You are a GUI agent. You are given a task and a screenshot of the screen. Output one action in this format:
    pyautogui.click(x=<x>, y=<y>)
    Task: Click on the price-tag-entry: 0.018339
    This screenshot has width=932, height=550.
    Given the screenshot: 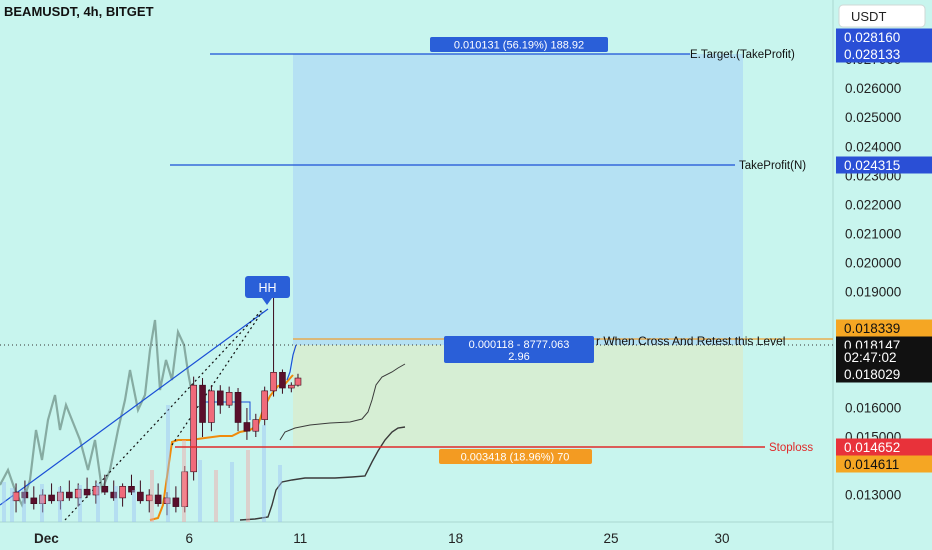 What is the action you would take?
    pyautogui.click(x=884, y=328)
    